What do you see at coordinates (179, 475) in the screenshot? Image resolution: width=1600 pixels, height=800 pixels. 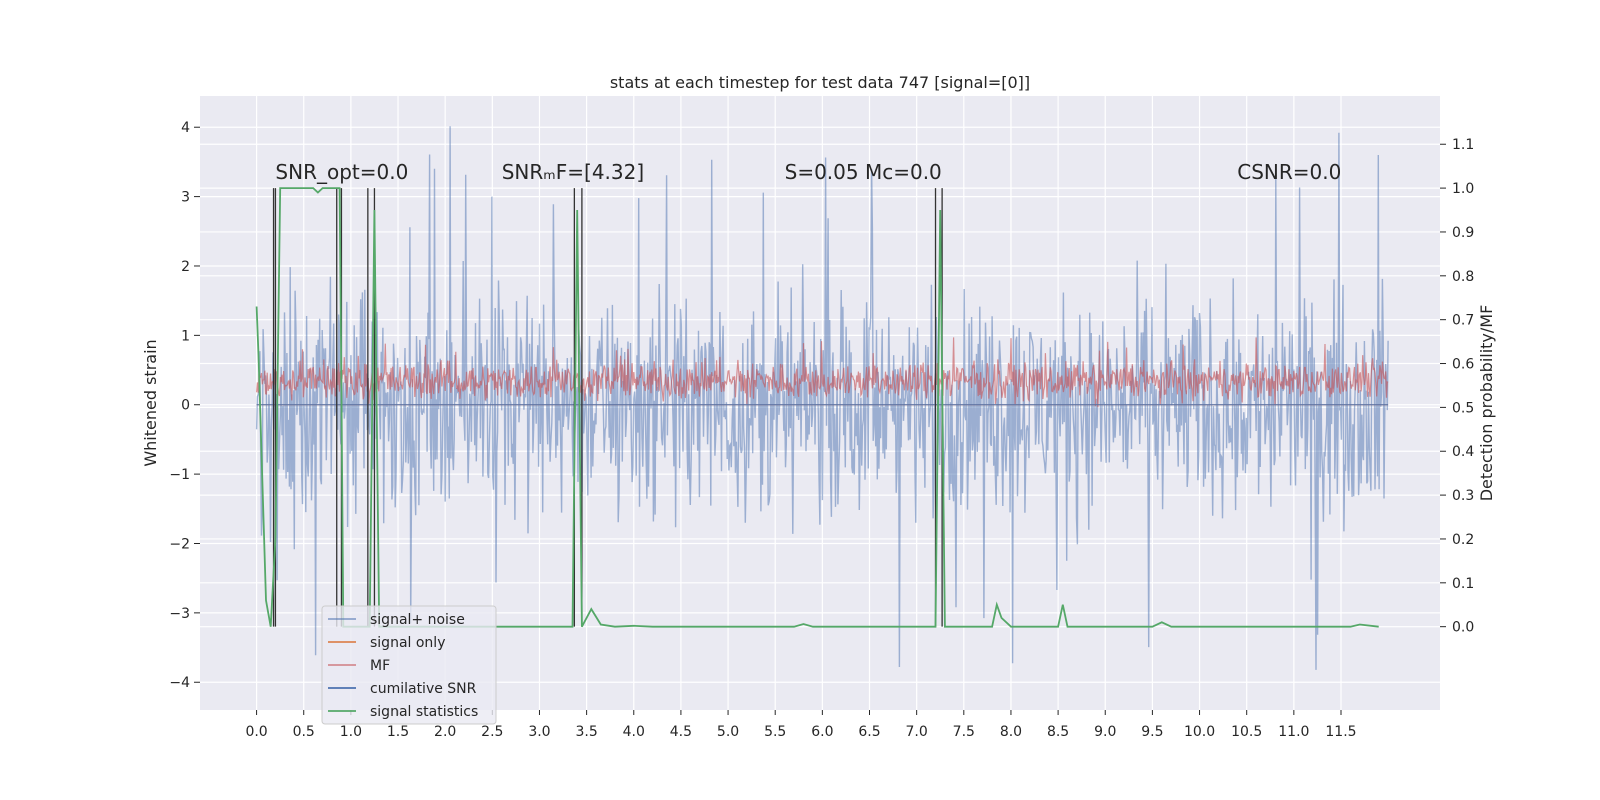 I see `y-tick-label: −1` at bounding box center [179, 475].